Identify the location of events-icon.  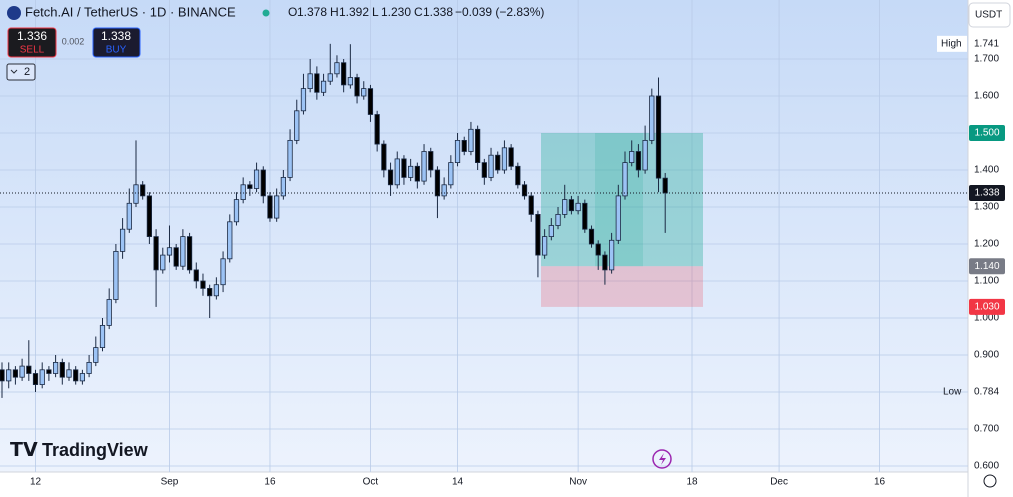
(662, 459).